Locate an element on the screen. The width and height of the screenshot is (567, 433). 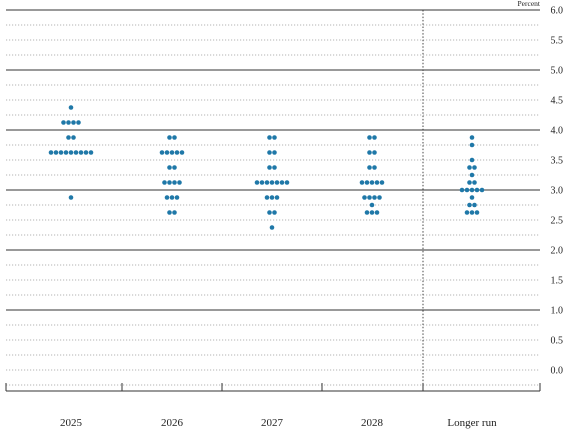
y-tick-label: 2.5 is located at coordinates (557, 221).